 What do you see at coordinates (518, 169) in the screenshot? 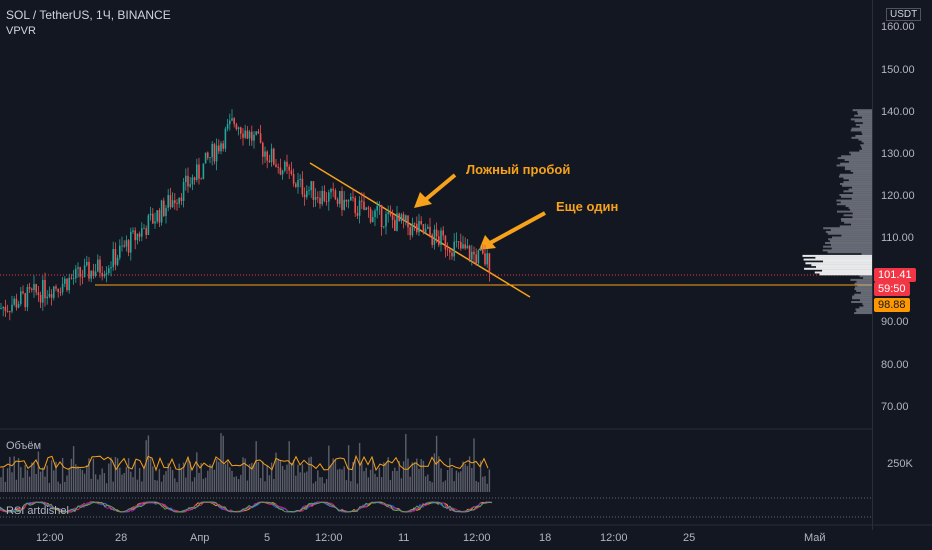
I see `annotation-false-breakout: Ложный пробой` at bounding box center [518, 169].